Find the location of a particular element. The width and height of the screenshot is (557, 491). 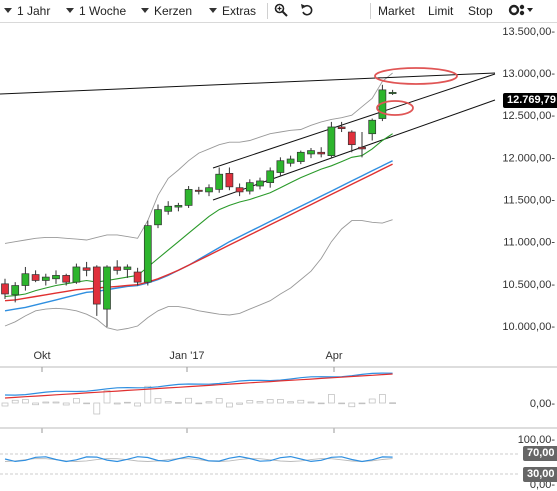

toolbar-divider is located at coordinates (370, 11).